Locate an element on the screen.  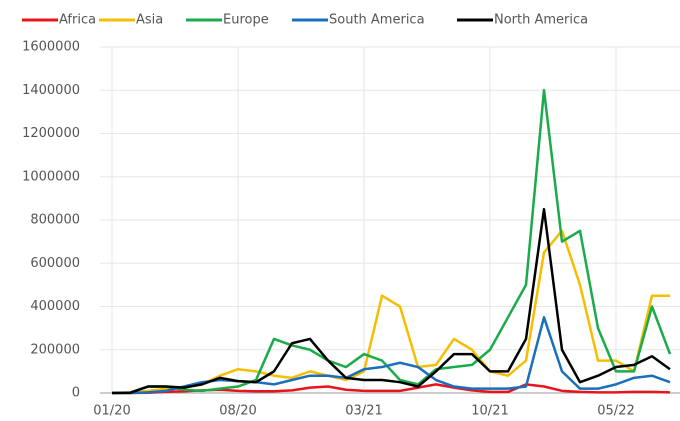
x-tick-label: 03/21 is located at coordinates (363, 411).